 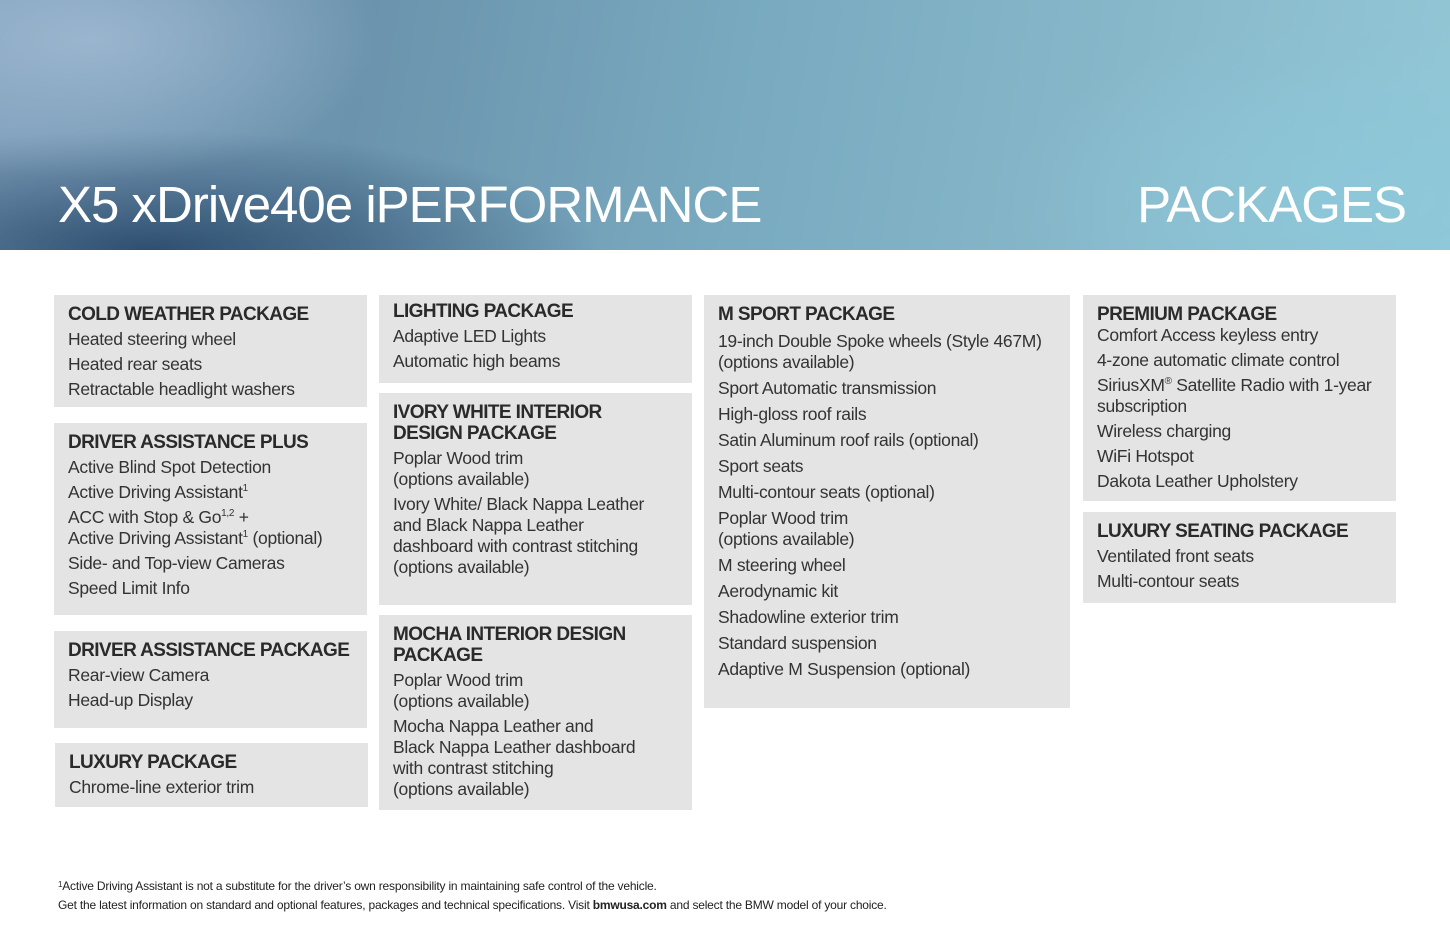 What do you see at coordinates (1272, 204) in the screenshot?
I see `section-title: PACKAGES` at bounding box center [1272, 204].